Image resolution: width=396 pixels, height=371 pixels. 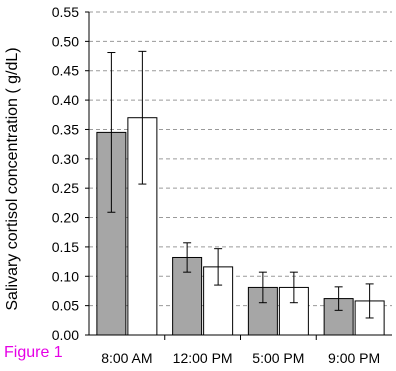 What do you see at coordinates (33, 352) in the screenshot?
I see `figure-label: Figure 1` at bounding box center [33, 352].